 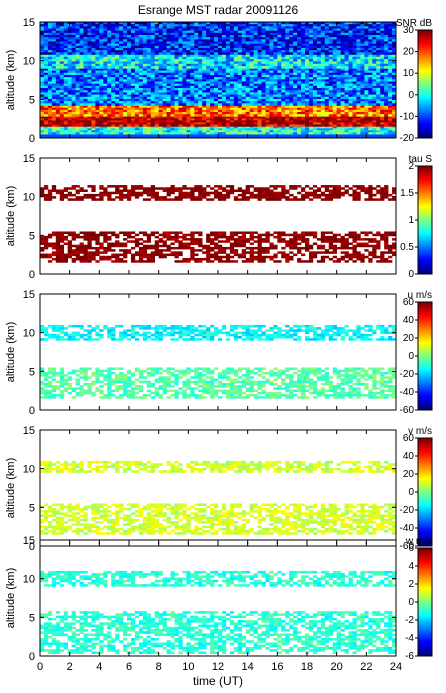 What do you see at coordinates (407, 138) in the screenshot?
I see `colorbar-tick-label: -20` at bounding box center [407, 138].